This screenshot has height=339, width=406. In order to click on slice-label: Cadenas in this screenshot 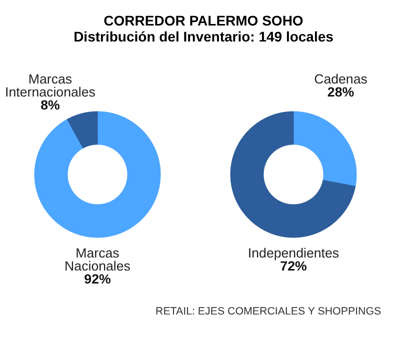, I will do `click(341, 79)`.